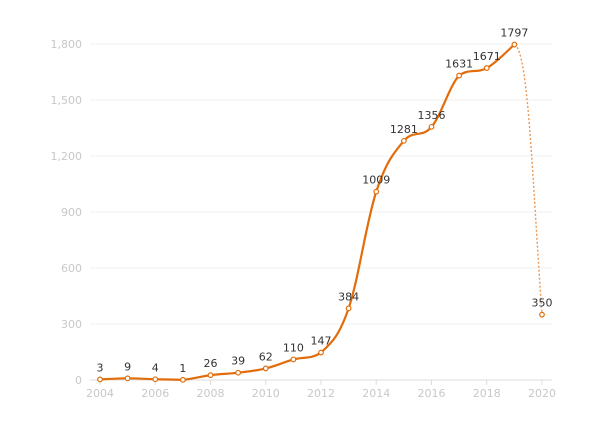 The width and height of the screenshot is (600, 424). I want to click on x-tick-label: 2018, so click(487, 393).